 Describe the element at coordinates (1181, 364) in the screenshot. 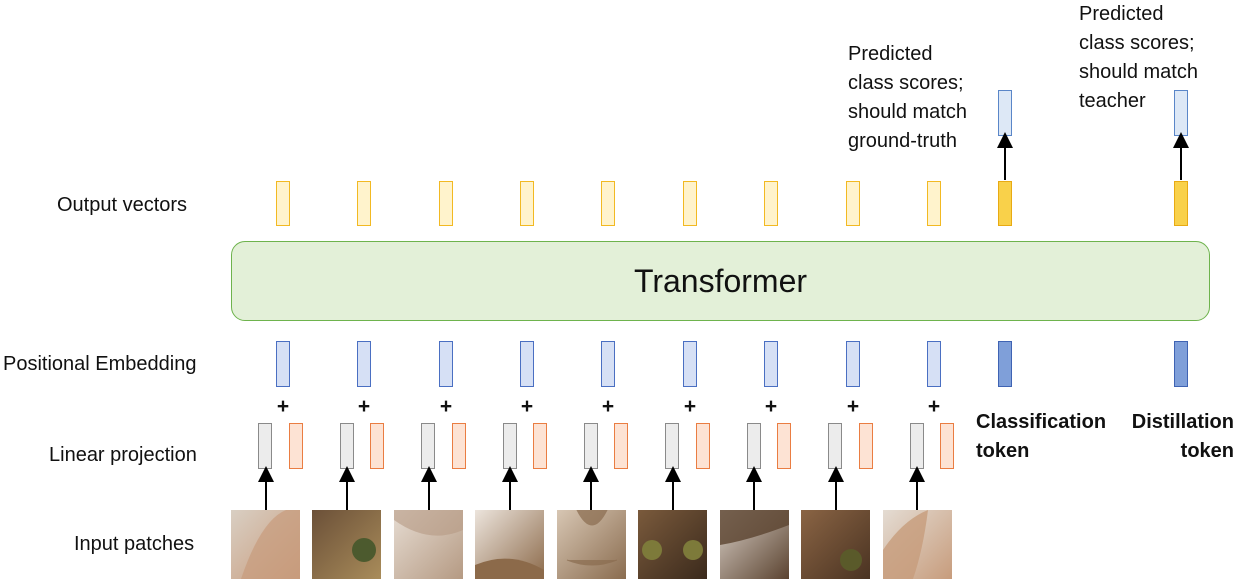

I see `distillation-token-embedding` at that location.